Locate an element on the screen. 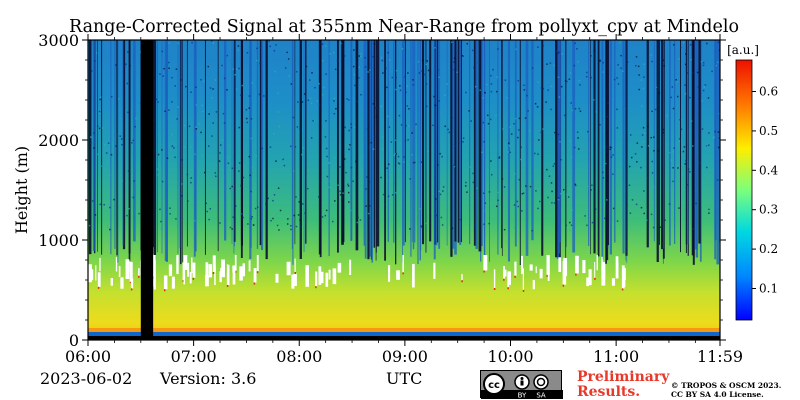 This screenshot has width=800, height=400. cc-by-sa-badge: cc BY SA is located at coordinates (521, 384).